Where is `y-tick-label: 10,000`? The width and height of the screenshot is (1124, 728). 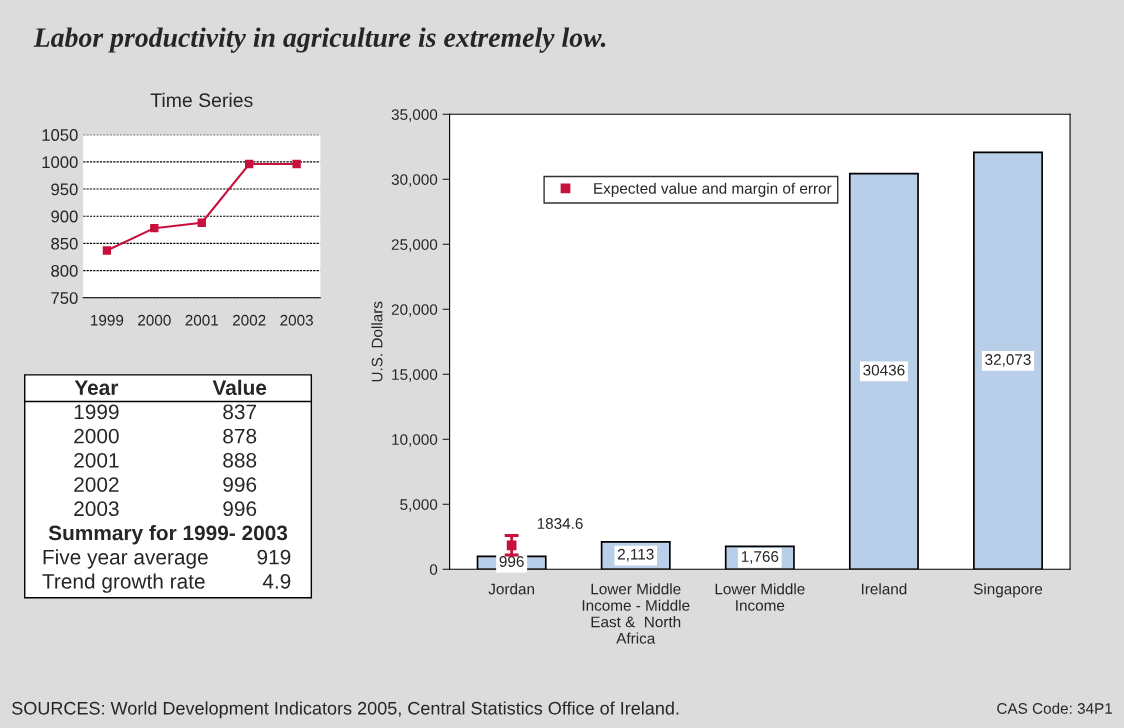 y-tick-label: 10,000 is located at coordinates (415, 440).